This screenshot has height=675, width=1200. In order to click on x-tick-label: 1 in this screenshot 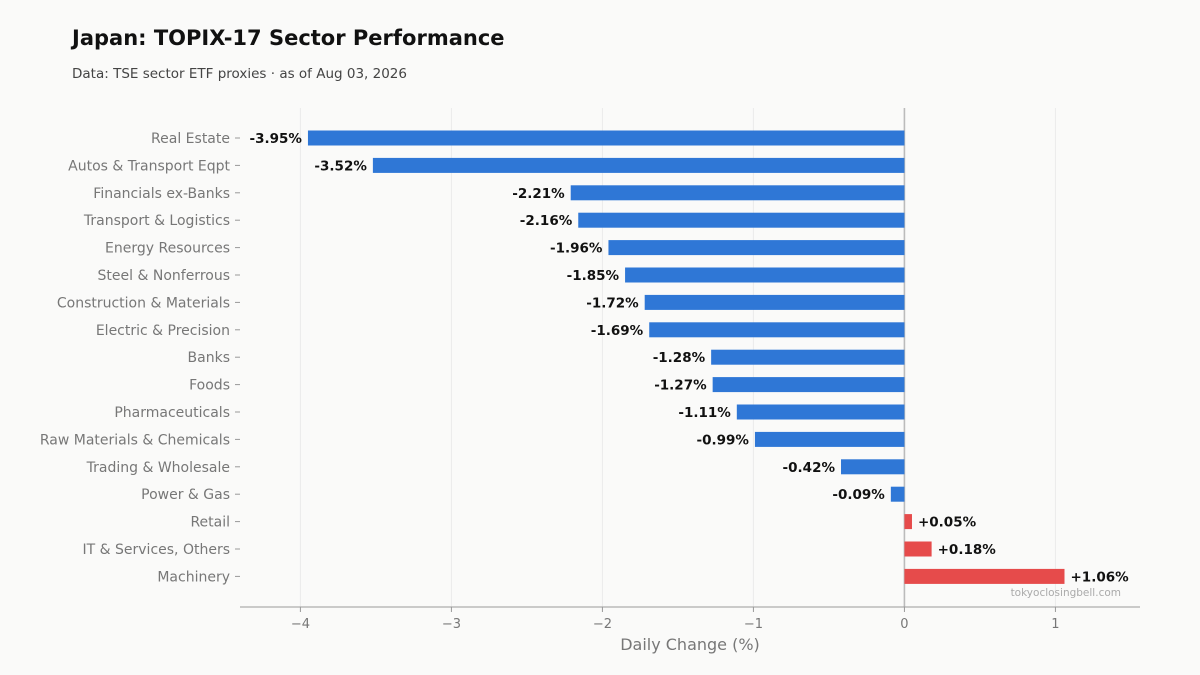, I will do `click(1055, 624)`.